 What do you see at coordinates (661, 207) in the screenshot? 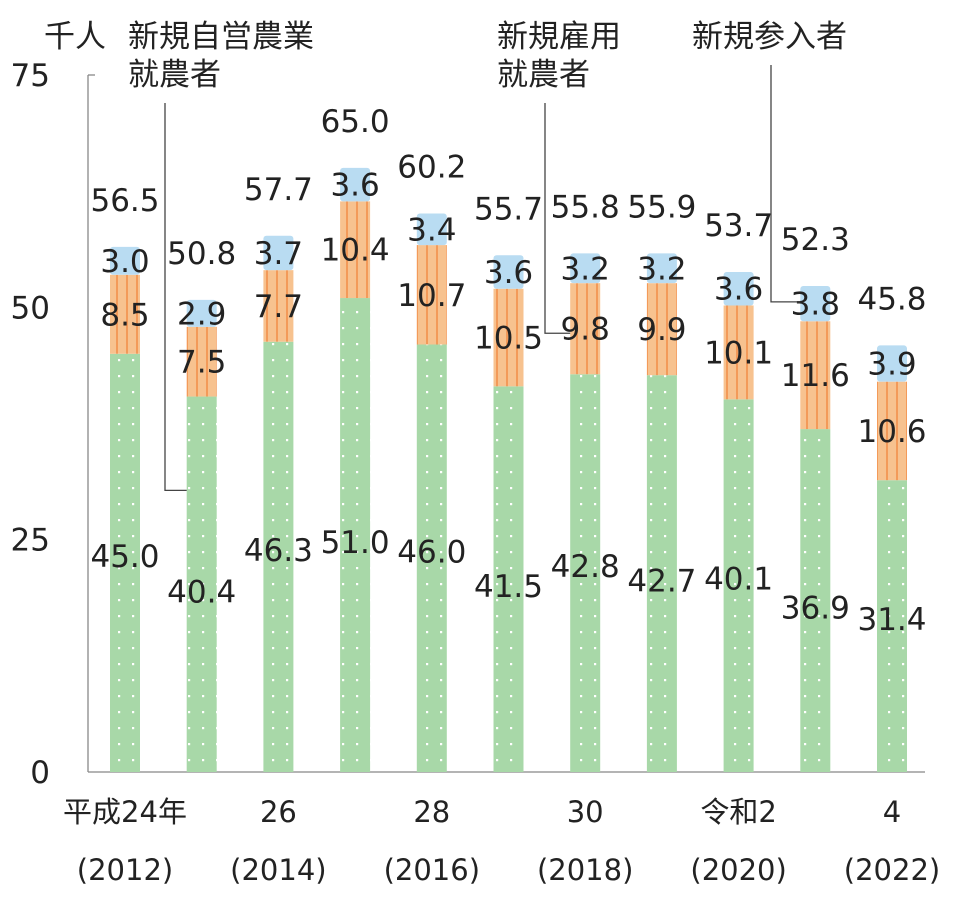
I see `label-total: 55.9` at bounding box center [661, 207].